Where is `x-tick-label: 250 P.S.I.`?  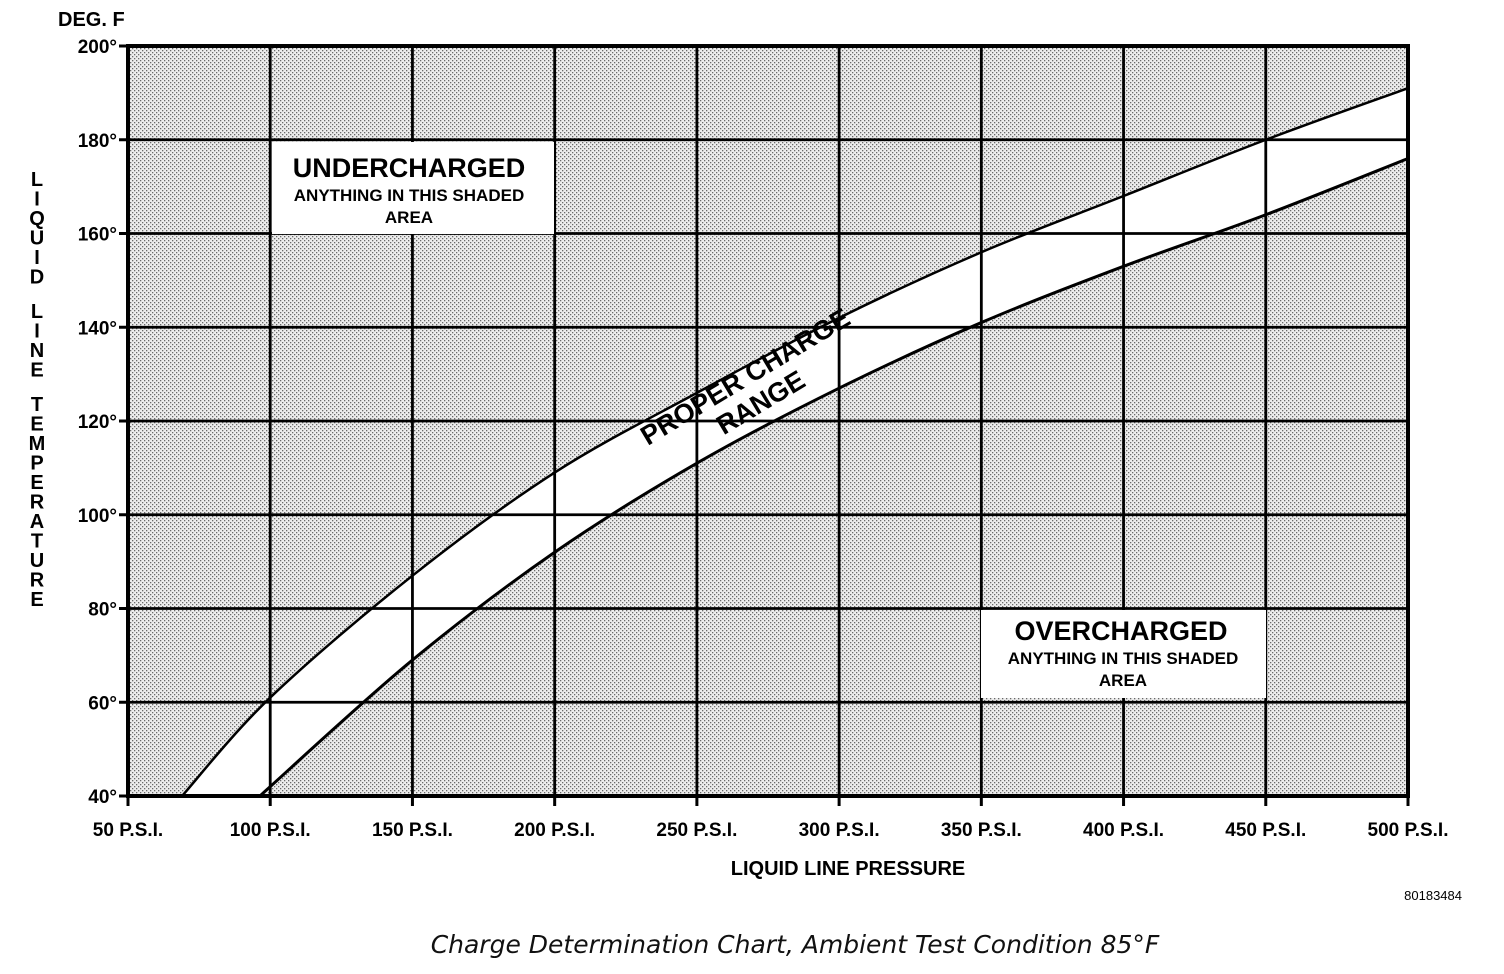
x-tick-label: 250 P.S.I. is located at coordinates (696, 830).